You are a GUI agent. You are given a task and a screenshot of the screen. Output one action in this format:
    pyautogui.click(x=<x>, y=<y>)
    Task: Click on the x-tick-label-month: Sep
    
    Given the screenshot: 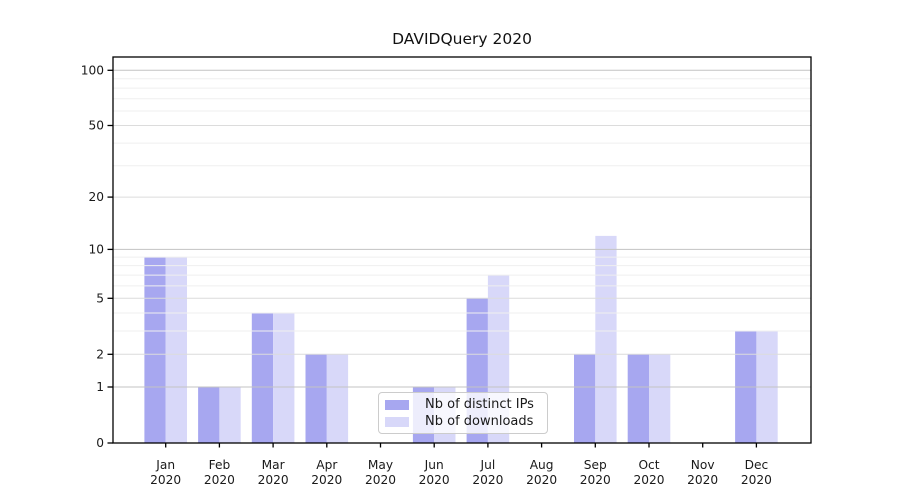 What is the action you would take?
    pyautogui.click(x=595, y=465)
    